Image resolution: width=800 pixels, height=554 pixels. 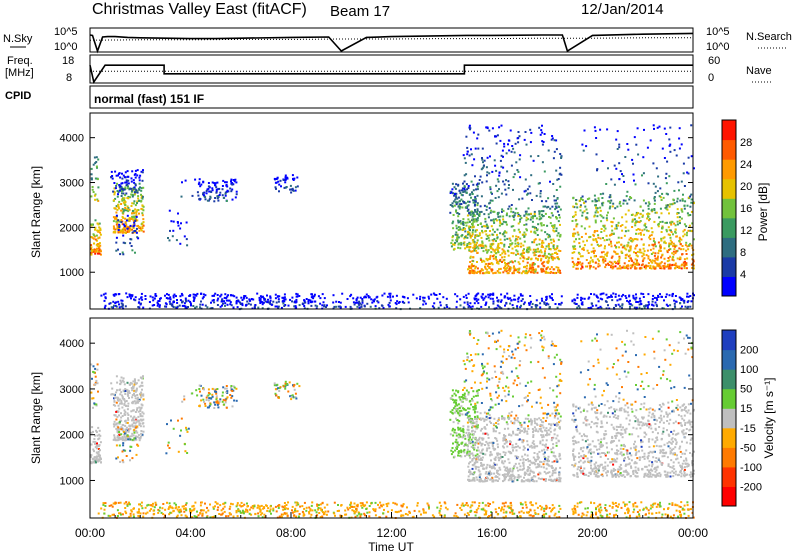 What do you see at coordinates (36, 212) in the screenshot?
I see `power-ylabel: Slant Range [km]` at bounding box center [36, 212].